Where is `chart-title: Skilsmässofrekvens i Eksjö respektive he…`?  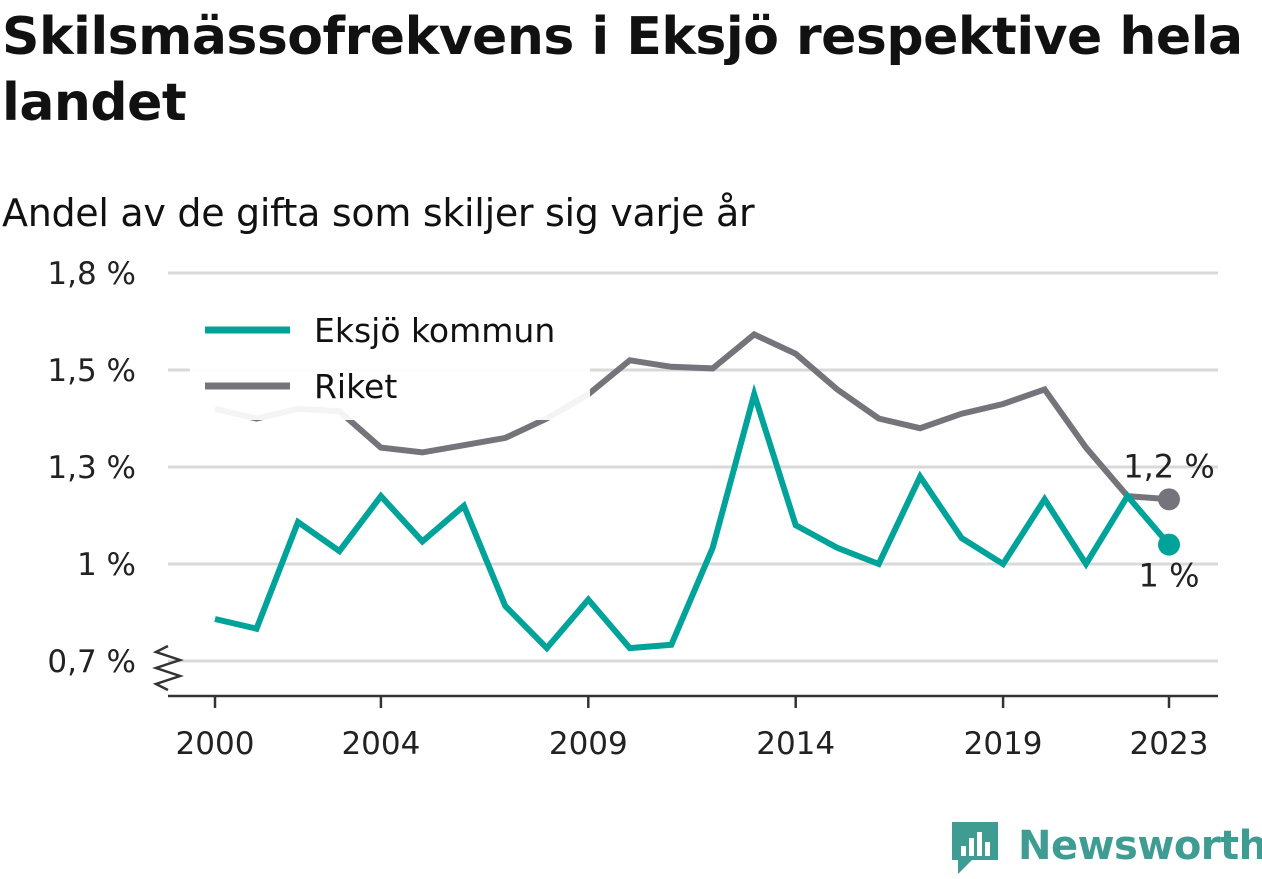 chart-title: Skilsmässofrekvens i Eksjö respektive he… is located at coordinates (622, 70).